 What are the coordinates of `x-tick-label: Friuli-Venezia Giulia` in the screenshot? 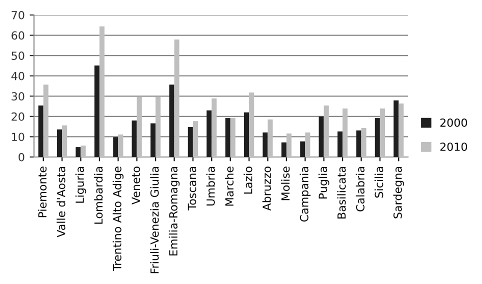 It's located at (154, 220).